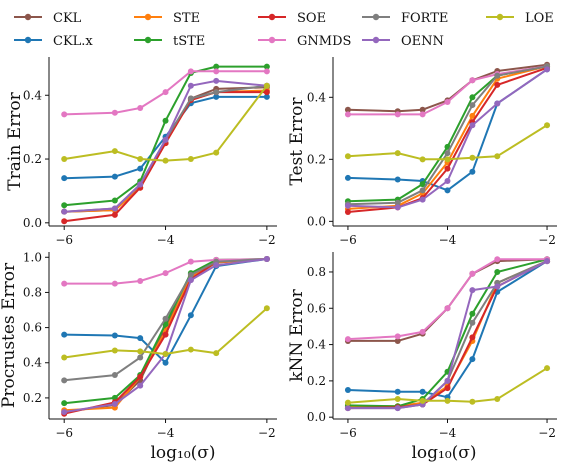  I want to click on legend-item: OENN, so click(403, 41).